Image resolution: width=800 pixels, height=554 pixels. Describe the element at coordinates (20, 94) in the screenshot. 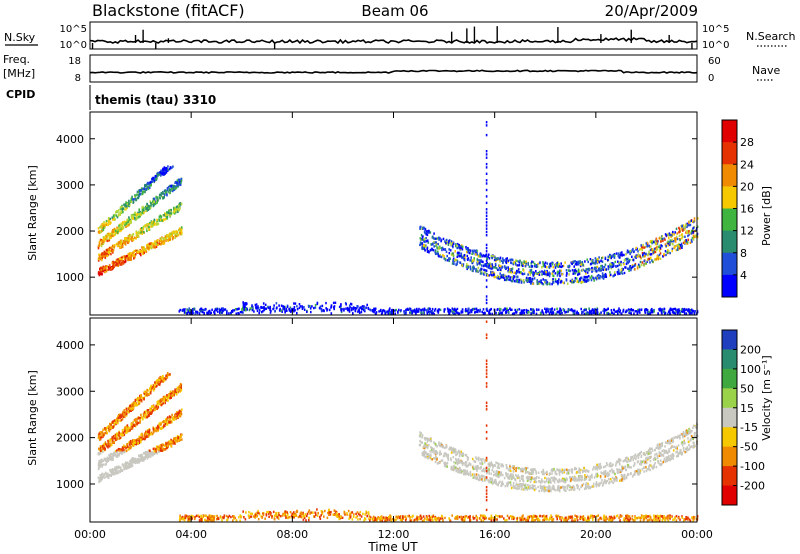

I see `cpid-label: CPID` at that location.